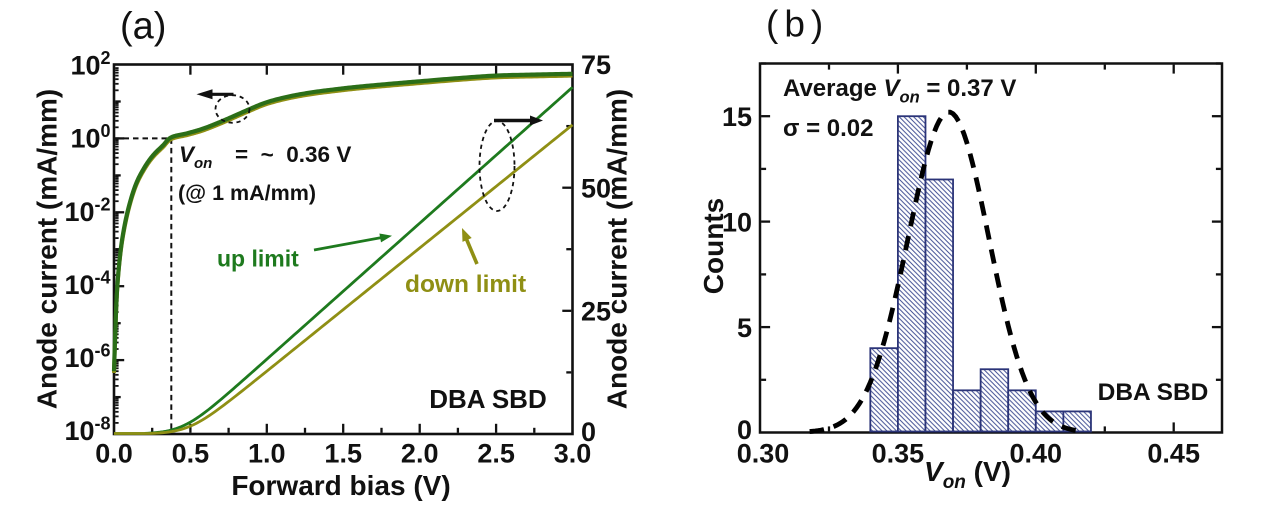 Image resolution: width=1268 pixels, height=531 pixels. What do you see at coordinates (797, 24) in the screenshot?
I see `svg-text: (b)` at bounding box center [797, 24].